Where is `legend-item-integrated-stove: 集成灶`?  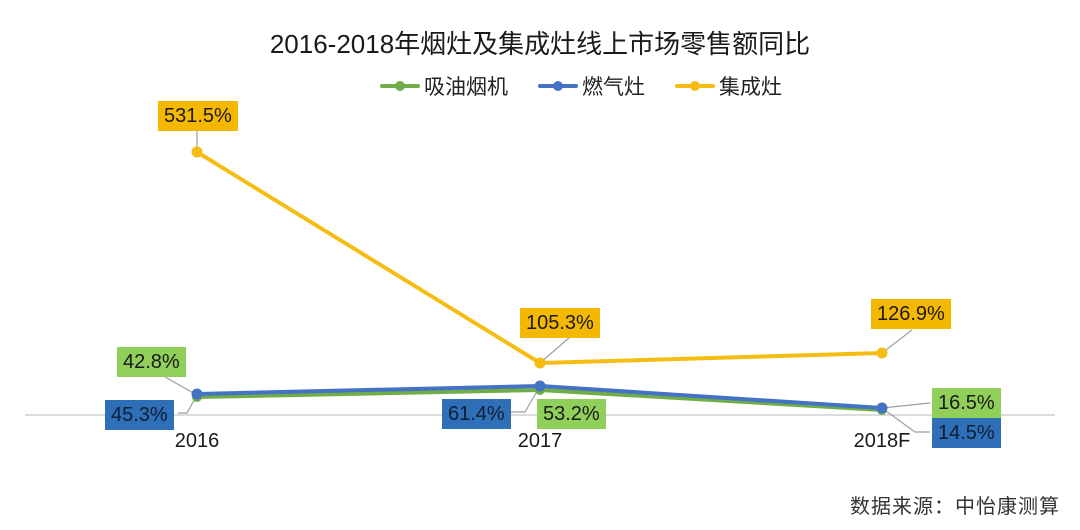 legend-item-integrated-stove: 集成灶 is located at coordinates (728, 86).